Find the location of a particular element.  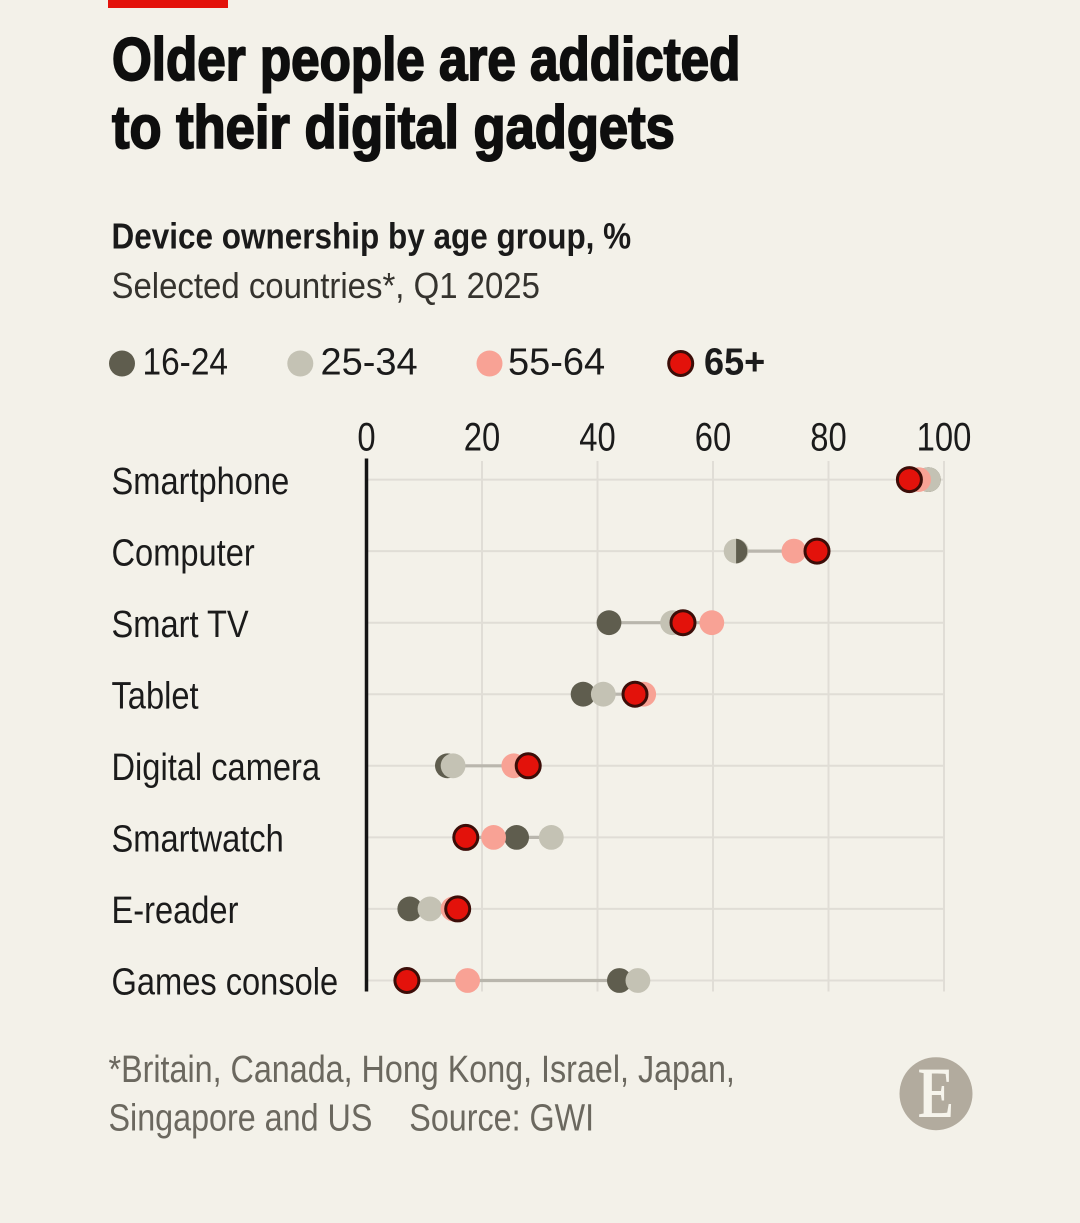

svg-text:Device ownership by age group,: Device ownership by age group, % is located at coordinates (372, 237).